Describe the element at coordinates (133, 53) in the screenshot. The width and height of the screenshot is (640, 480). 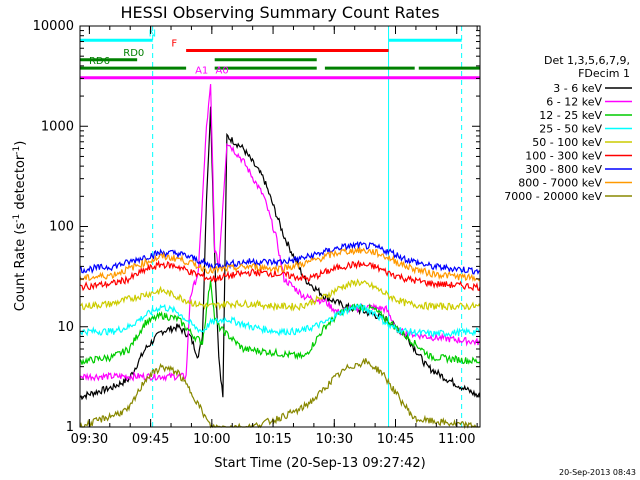
I see `state-label-rd0: RD0` at that location.